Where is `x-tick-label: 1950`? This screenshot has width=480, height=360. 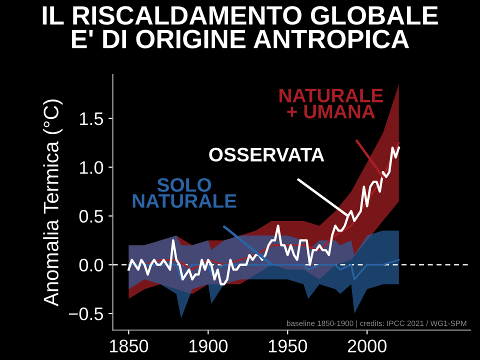
x-tick-label: 1950 is located at coordinates (288, 346).